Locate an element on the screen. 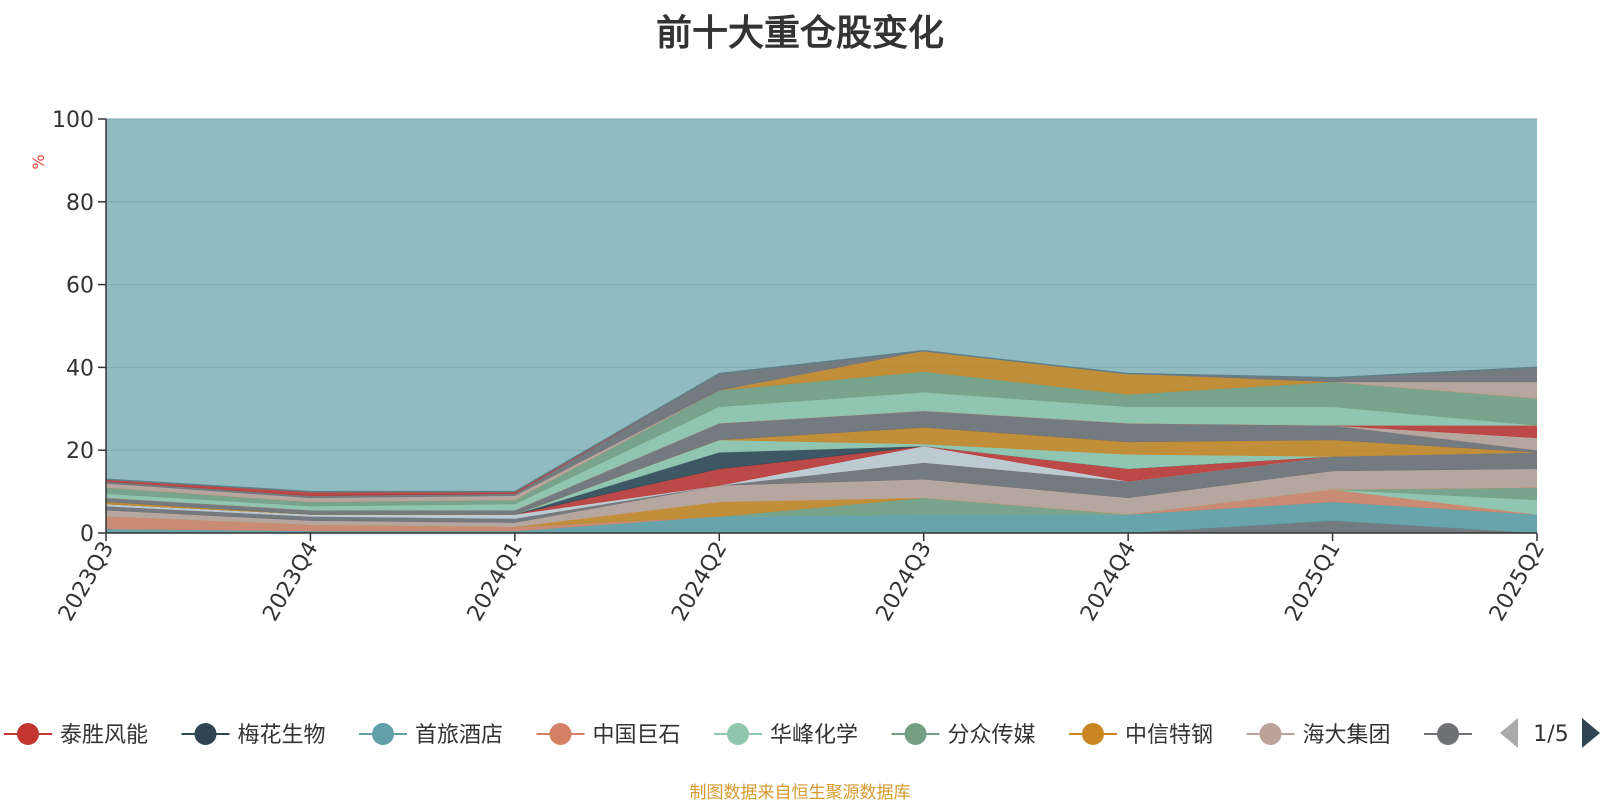  legend-label: 首旅酒店 is located at coordinates (459, 735).